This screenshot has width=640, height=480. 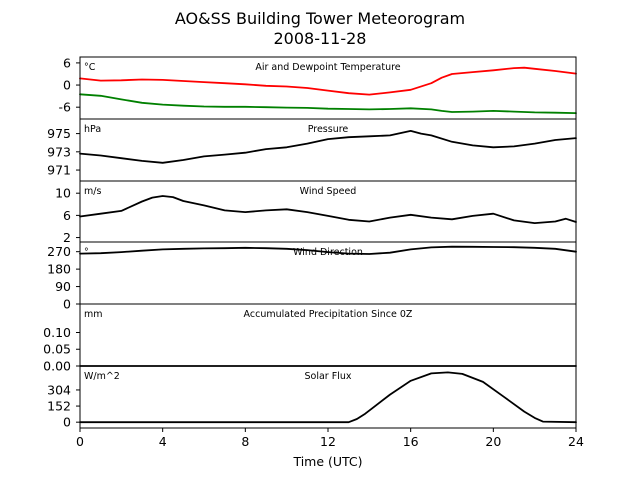 What do you see at coordinates (92, 191) in the screenshot?
I see `panel-2-unit-label: m/s` at bounding box center [92, 191].